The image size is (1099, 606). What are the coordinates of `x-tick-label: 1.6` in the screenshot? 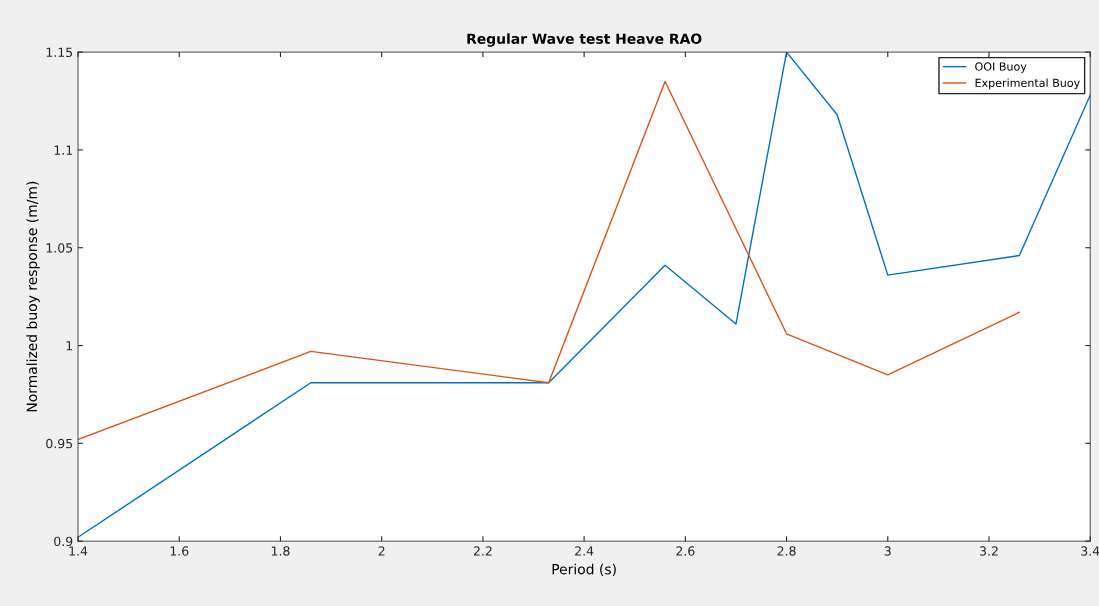 It's located at (179, 551).